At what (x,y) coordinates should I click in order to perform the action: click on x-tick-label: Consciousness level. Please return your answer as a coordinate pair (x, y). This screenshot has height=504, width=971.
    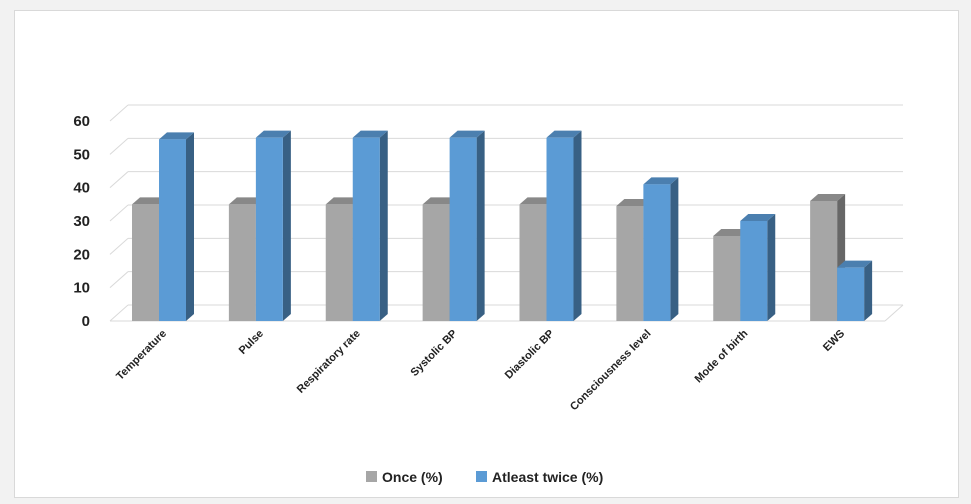
    Looking at the image, I should click on (610, 370).